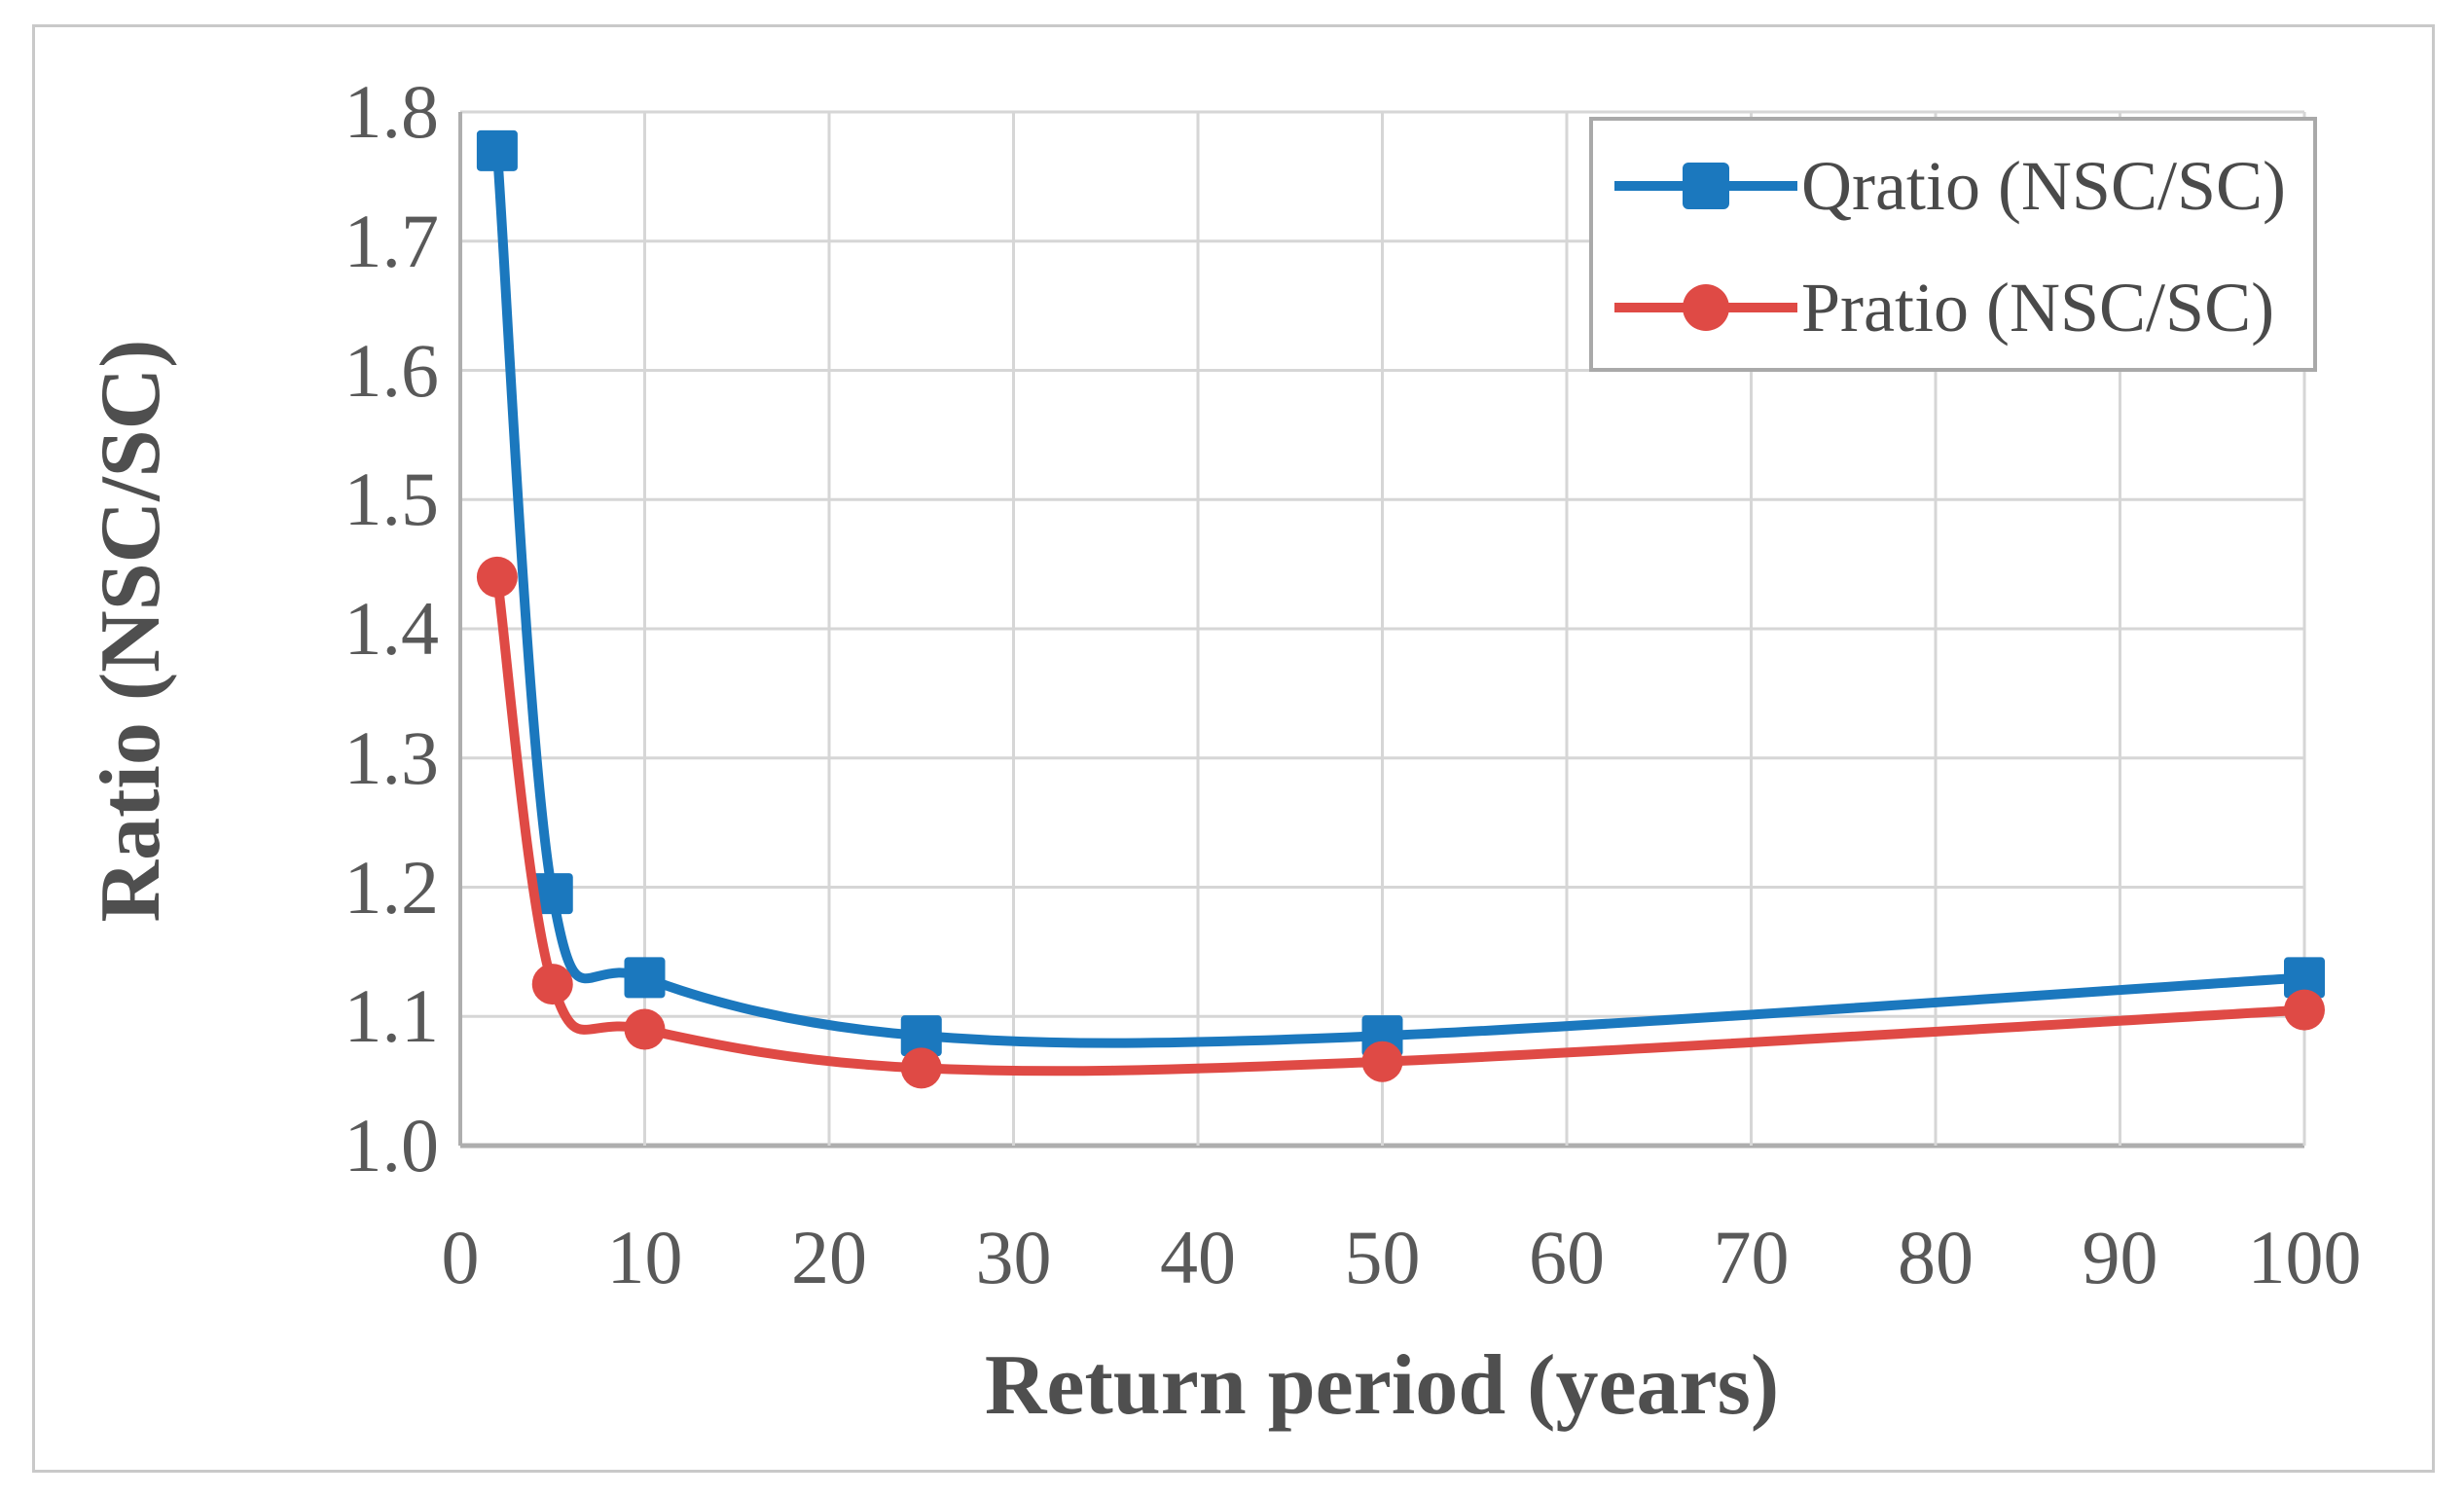 The image size is (2464, 1497). What do you see at coordinates (392, 370) in the screenshot?
I see `y-tick-label: 1.6` at bounding box center [392, 370].